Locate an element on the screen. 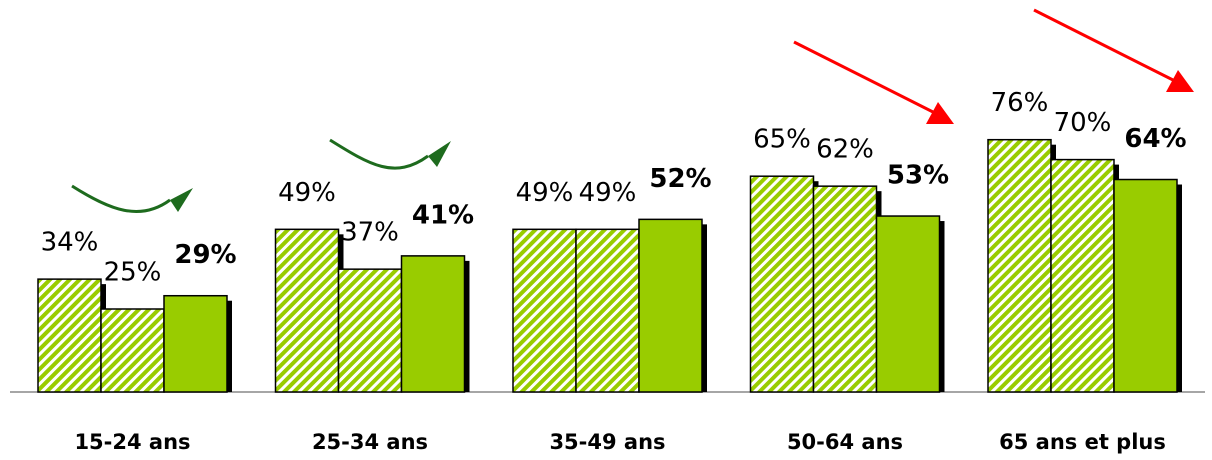 The width and height of the screenshot is (1212, 460). x-tick-label: 50-64 ans is located at coordinates (845, 442).